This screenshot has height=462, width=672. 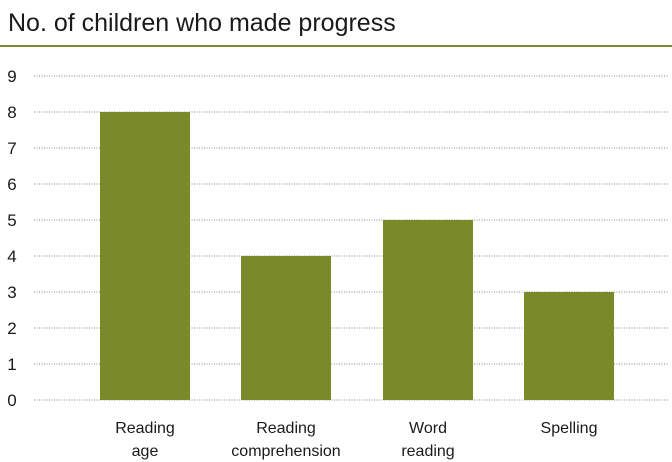 I want to click on y-tick-label: 3, so click(x=11, y=292).